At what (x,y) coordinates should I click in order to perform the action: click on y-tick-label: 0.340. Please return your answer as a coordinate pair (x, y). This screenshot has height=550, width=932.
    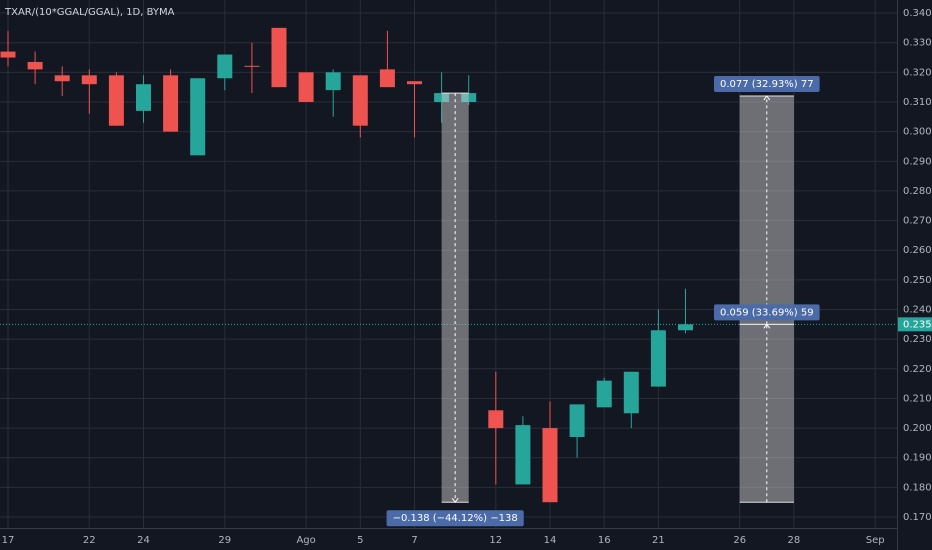
    Looking at the image, I should click on (917, 13).